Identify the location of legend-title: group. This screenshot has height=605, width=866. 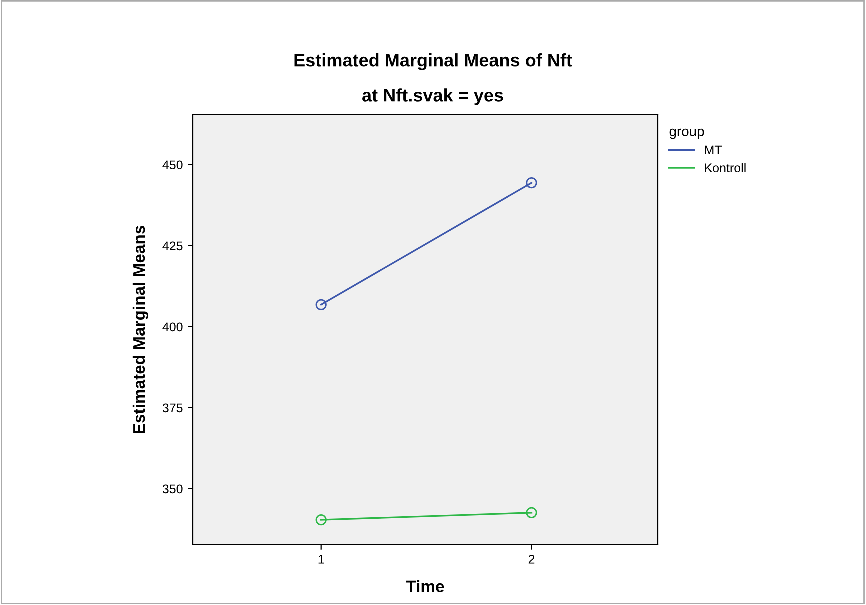
(687, 134).